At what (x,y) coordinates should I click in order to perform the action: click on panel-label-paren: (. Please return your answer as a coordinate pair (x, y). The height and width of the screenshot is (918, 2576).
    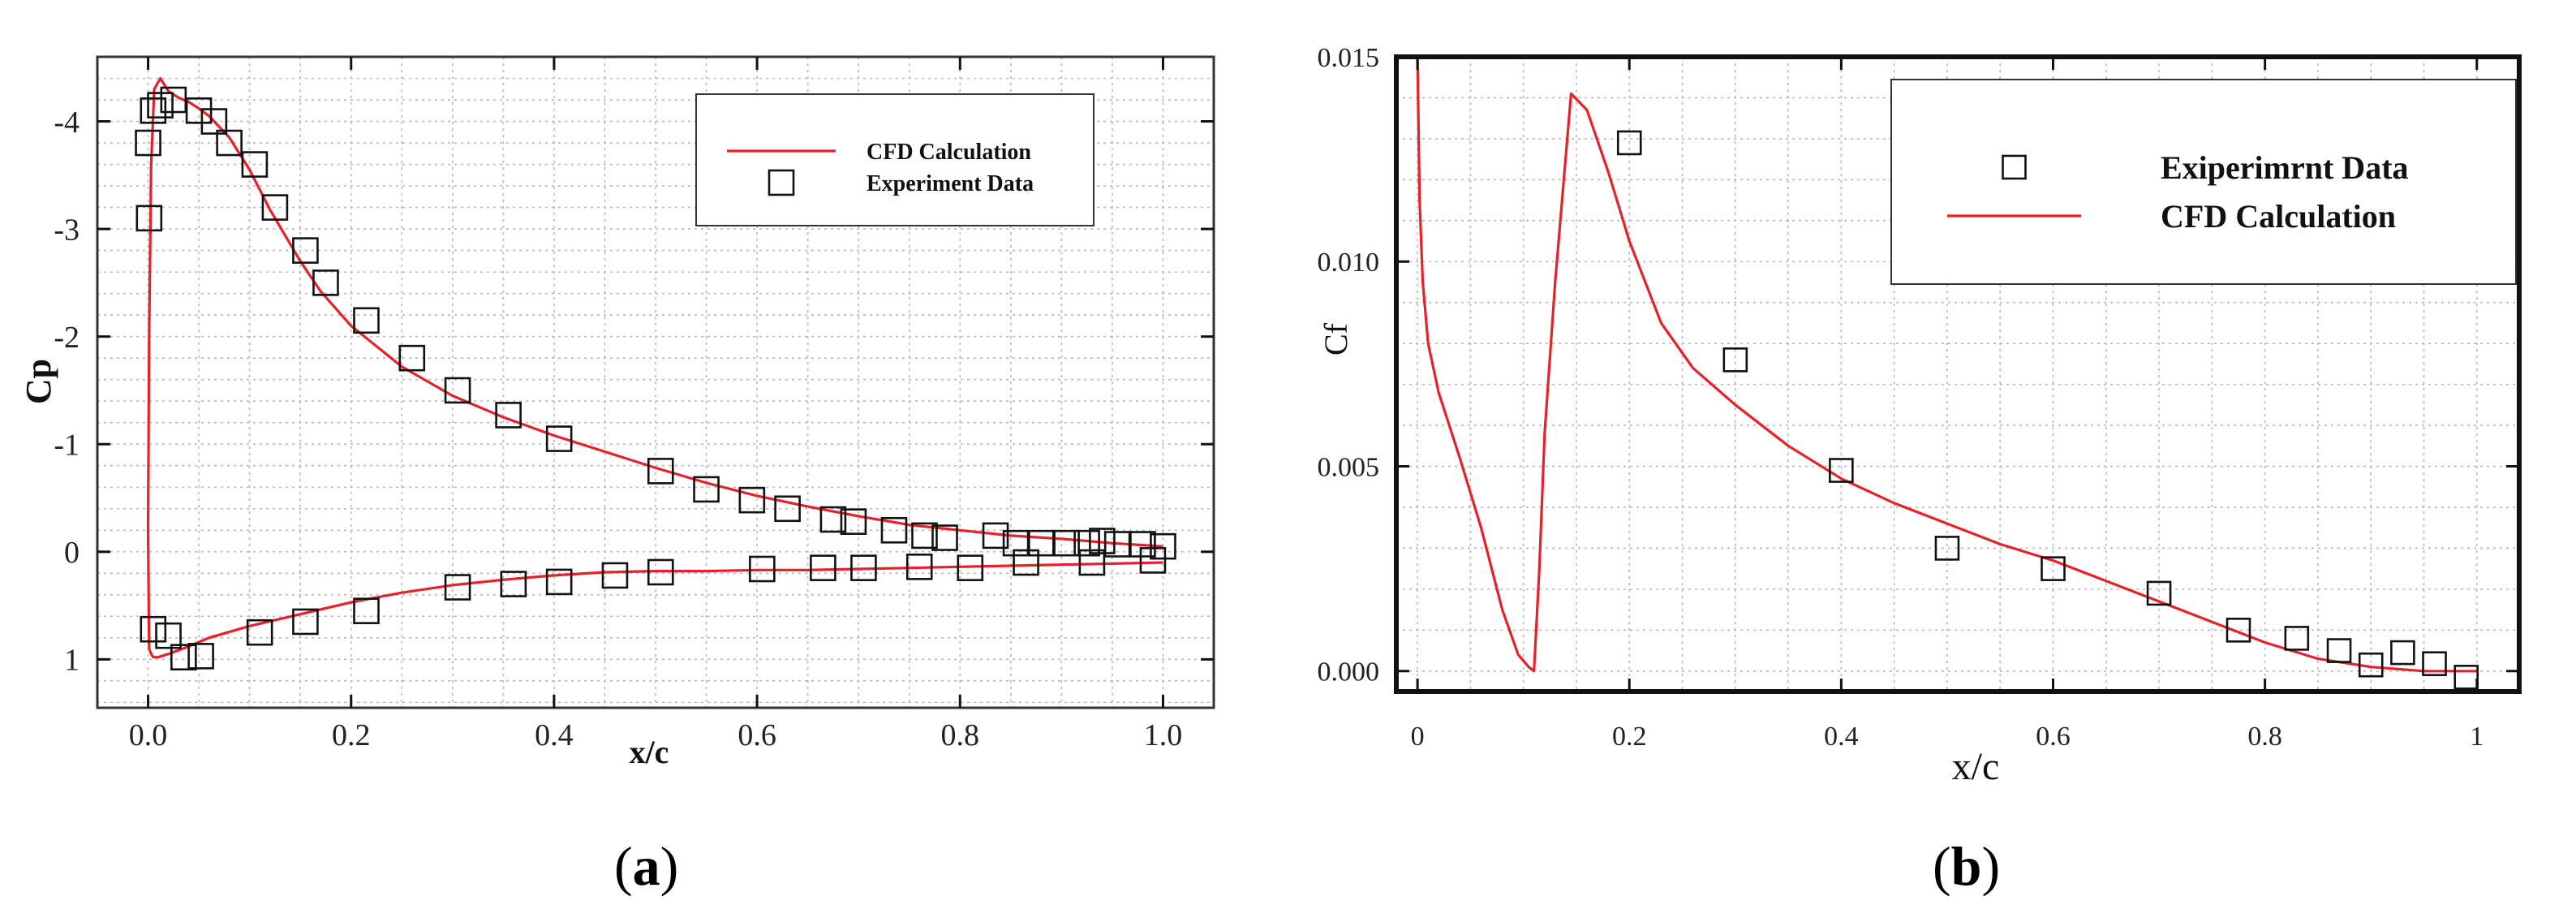
    Looking at the image, I should click on (623, 866).